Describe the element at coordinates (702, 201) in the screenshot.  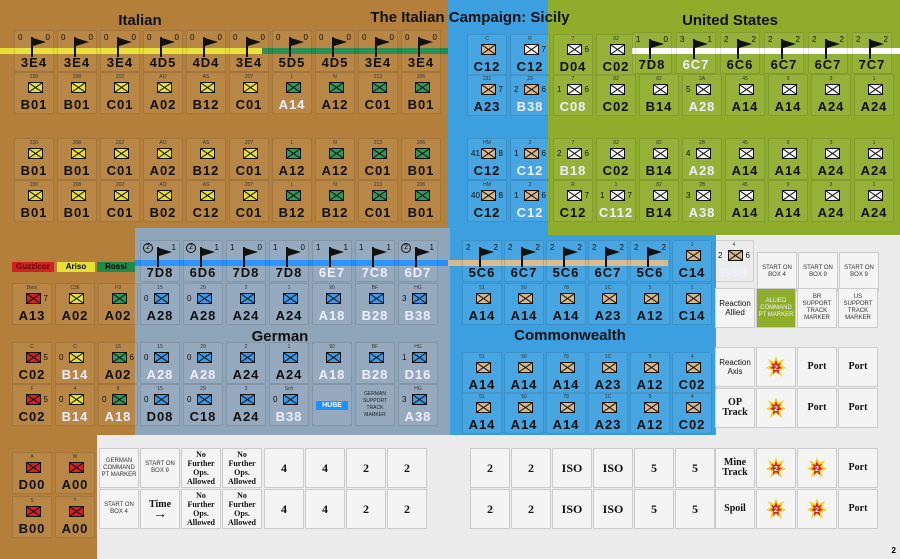
I see `unit-counter: 2B 3 A38` at that location.